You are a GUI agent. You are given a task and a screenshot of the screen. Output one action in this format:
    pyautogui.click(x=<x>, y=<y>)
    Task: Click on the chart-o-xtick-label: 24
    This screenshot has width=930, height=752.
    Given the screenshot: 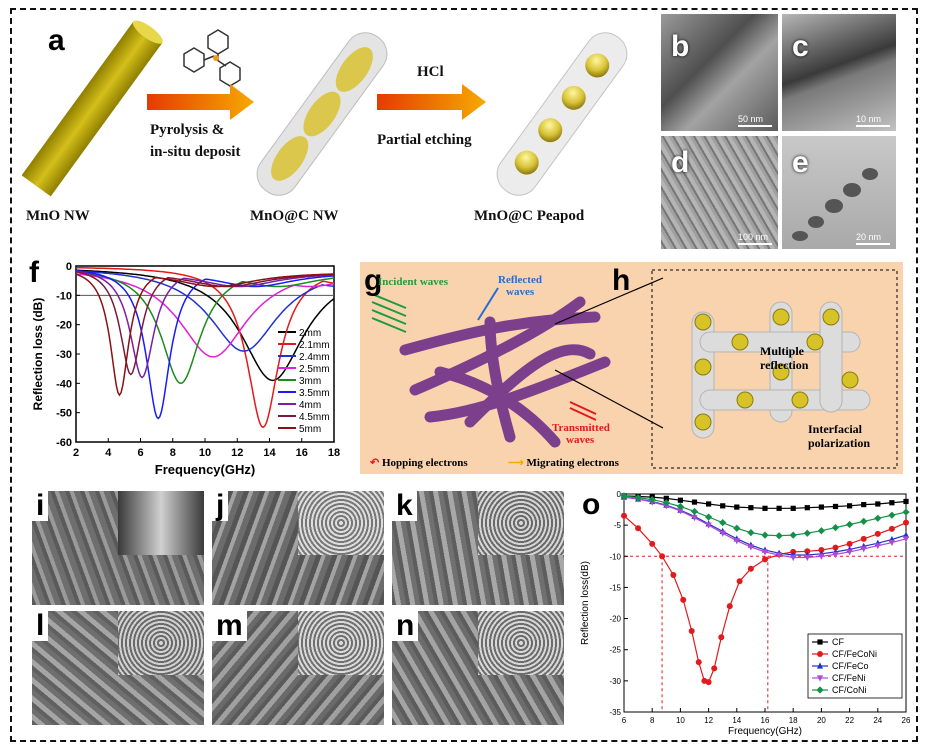 What is the action you would take?
    pyautogui.click(x=877, y=720)
    